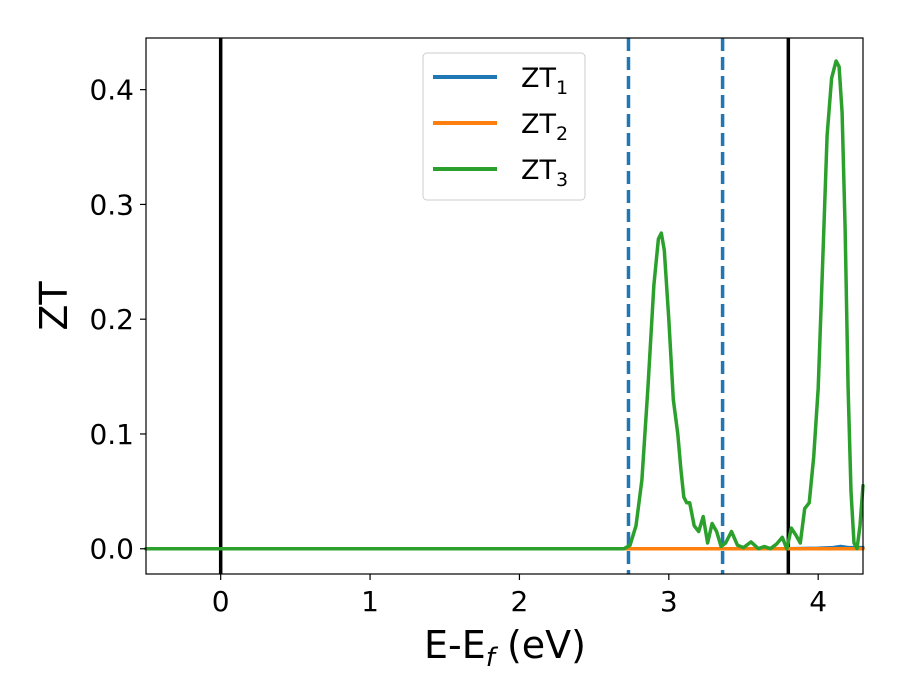  I want to click on y-tick-label-3: 0.3, so click(111, 204).